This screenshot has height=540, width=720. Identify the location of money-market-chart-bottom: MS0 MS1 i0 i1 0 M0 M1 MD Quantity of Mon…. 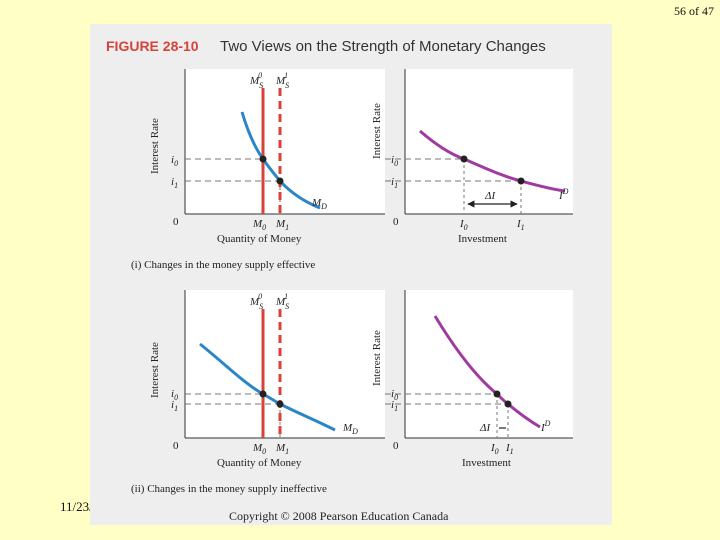
(267, 379).